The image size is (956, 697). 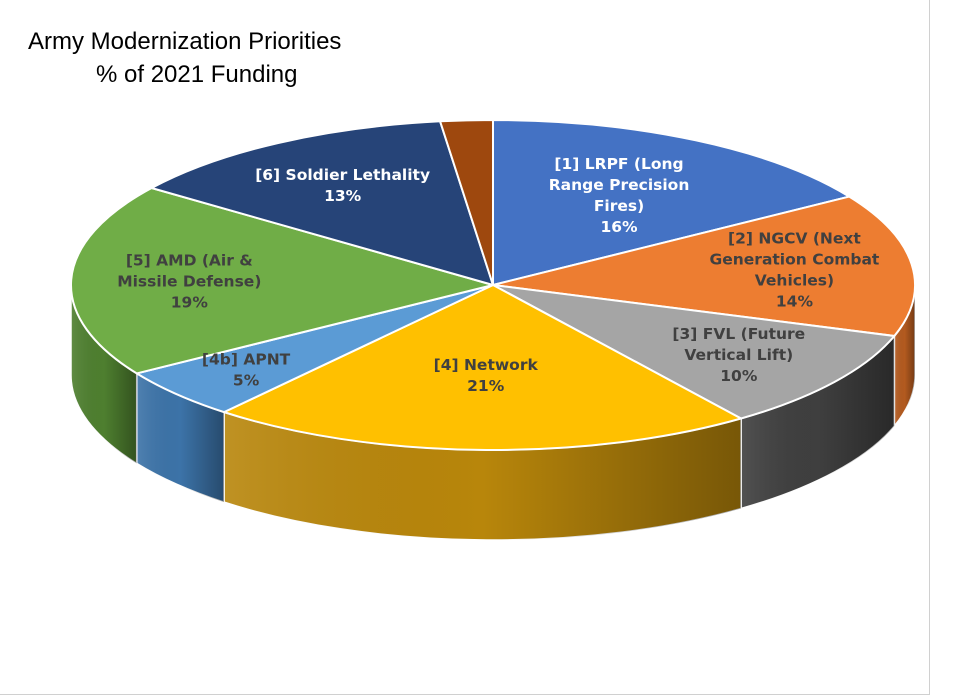 I want to click on slice-name-line: Vertical Lift), so click(x=738, y=355).